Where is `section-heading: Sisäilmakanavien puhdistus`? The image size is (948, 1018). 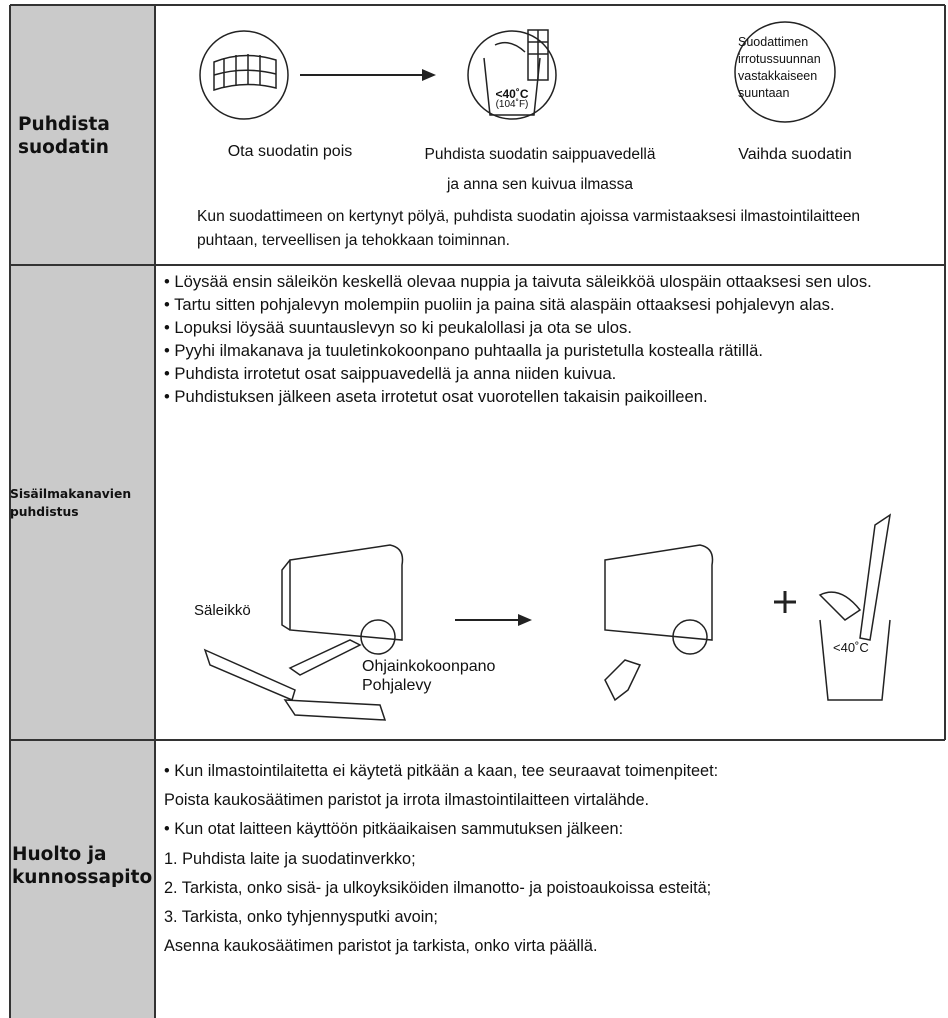 section-heading: Sisäilmakanavien puhdistus is located at coordinates (71, 503).